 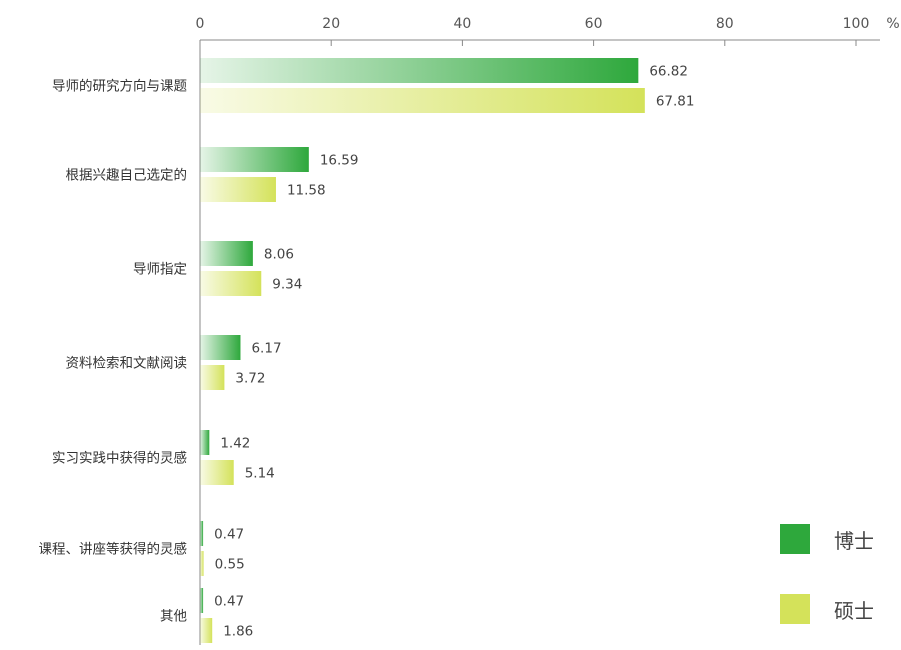 What do you see at coordinates (339, 161) in the screenshot?
I see `value-label-phd: 16.59` at bounding box center [339, 161].